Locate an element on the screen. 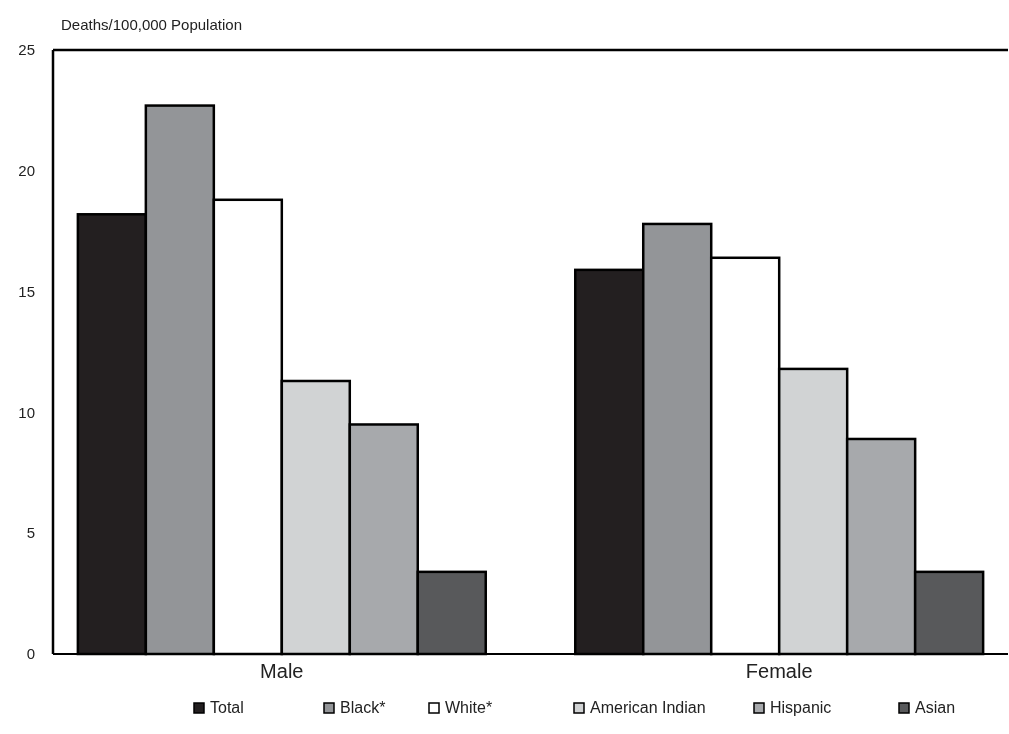 The width and height of the screenshot is (1009, 734). y-tick-label: 20 is located at coordinates (26, 171).